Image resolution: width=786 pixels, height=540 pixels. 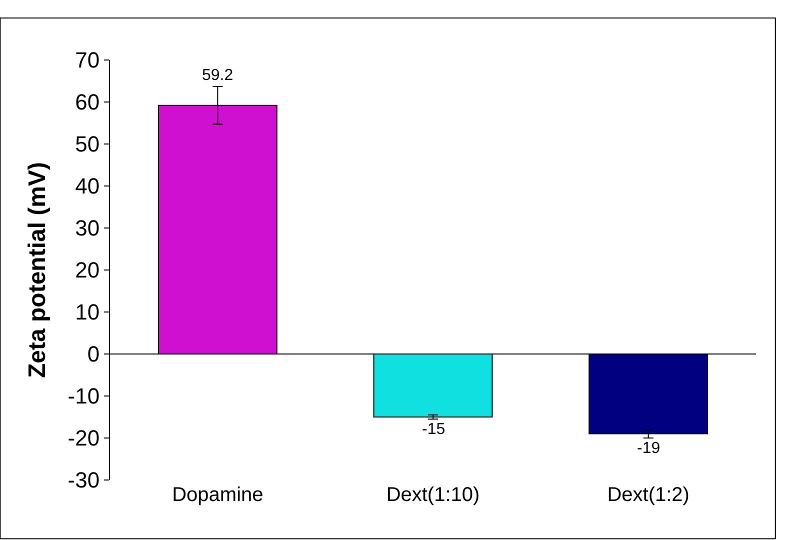 I want to click on y-tick-label: 60, so click(x=87, y=102).